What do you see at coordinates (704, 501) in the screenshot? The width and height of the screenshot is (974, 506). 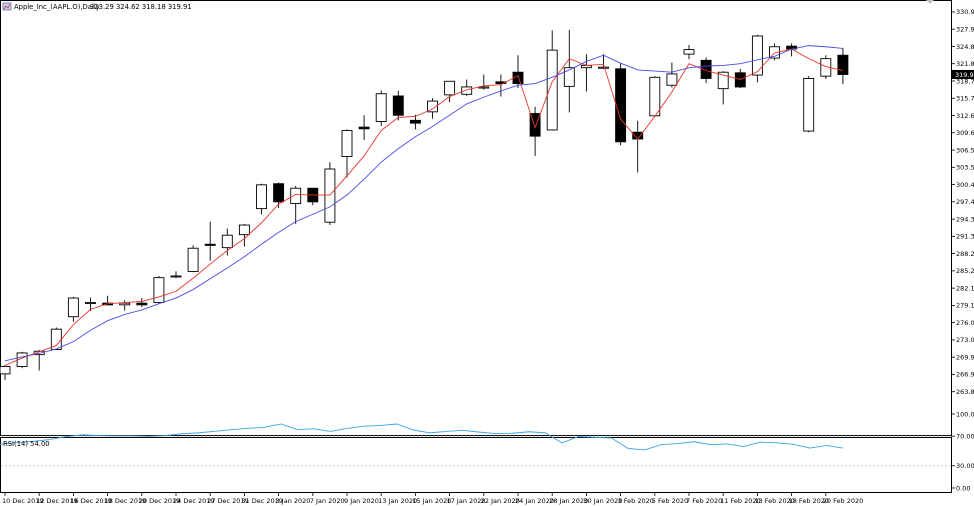 I see `time-tick-label: 7 Feb 2020` at bounding box center [704, 501].